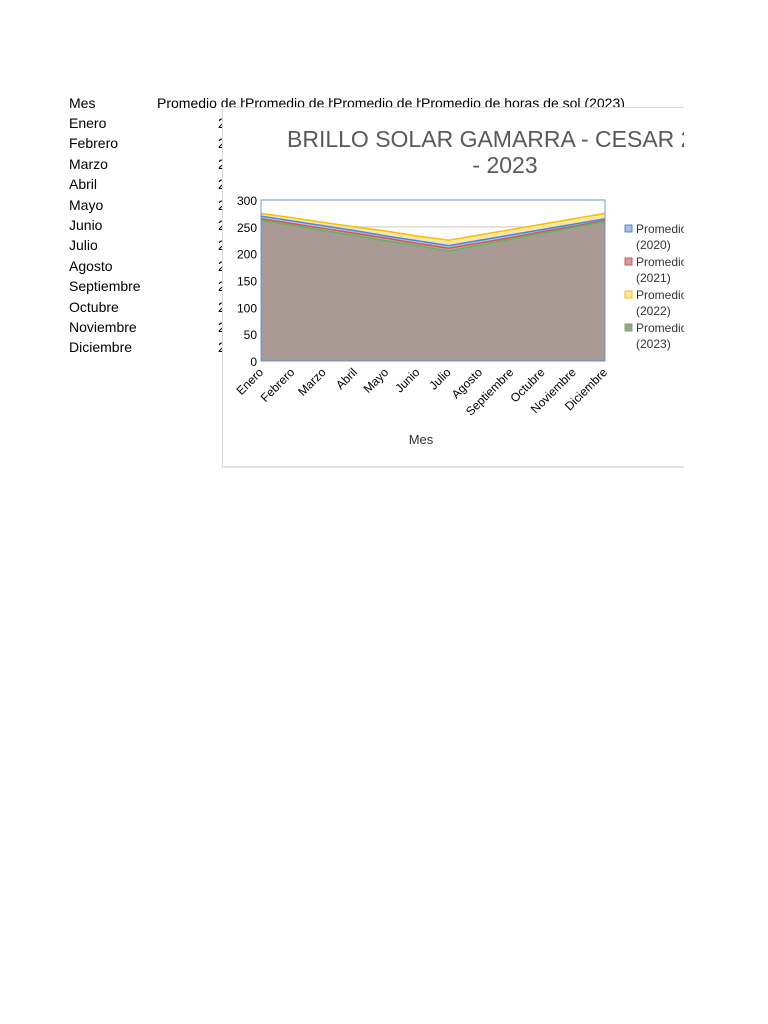 The width and height of the screenshot is (768, 1024). What do you see at coordinates (407, 380) in the screenshot?
I see `x-tick-label: Junio` at bounding box center [407, 380].